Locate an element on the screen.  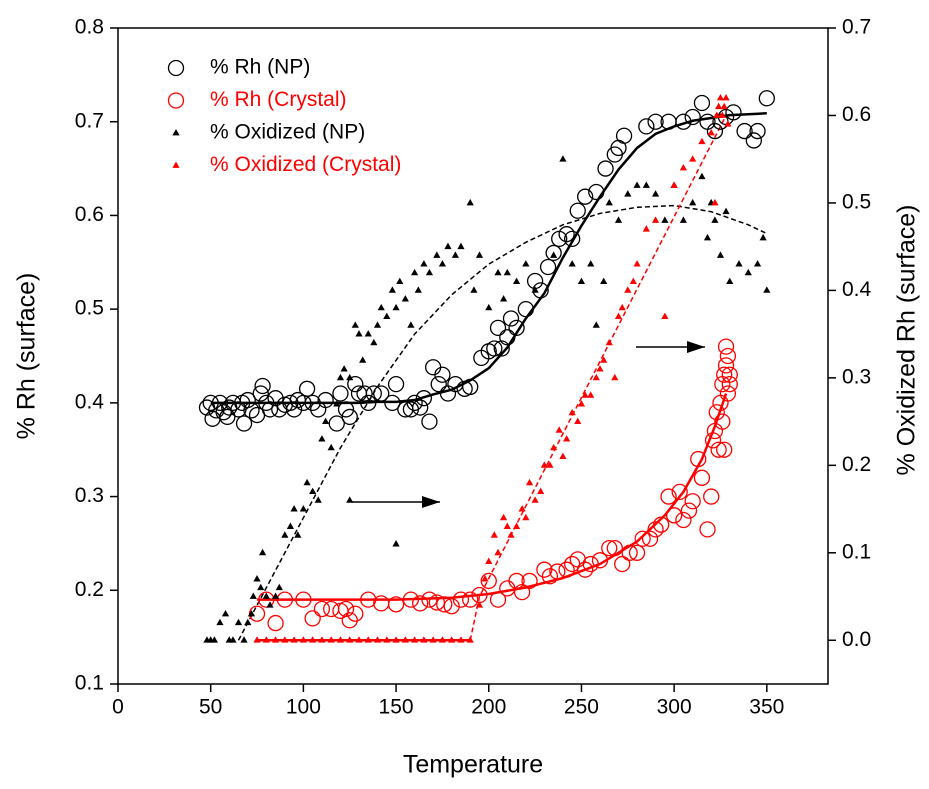
y-tick-label: 0.6 is located at coordinates (89, 214).